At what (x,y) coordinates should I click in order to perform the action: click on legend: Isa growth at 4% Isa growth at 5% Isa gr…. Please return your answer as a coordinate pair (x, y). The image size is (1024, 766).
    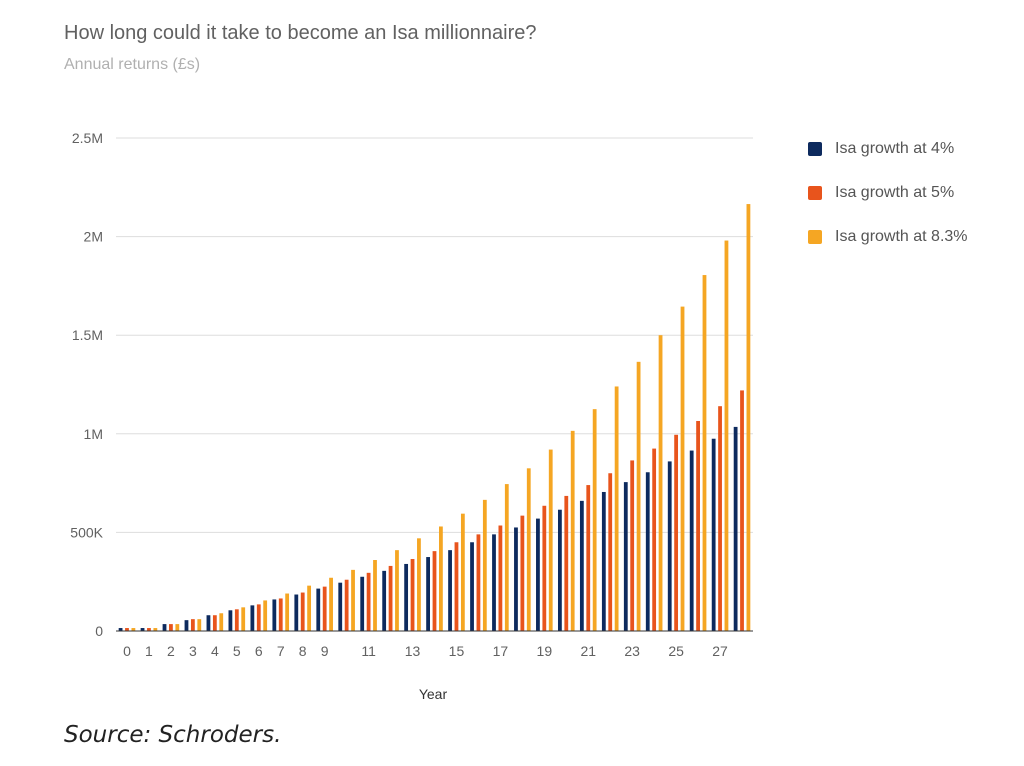
    Looking at the image, I should click on (888, 204).